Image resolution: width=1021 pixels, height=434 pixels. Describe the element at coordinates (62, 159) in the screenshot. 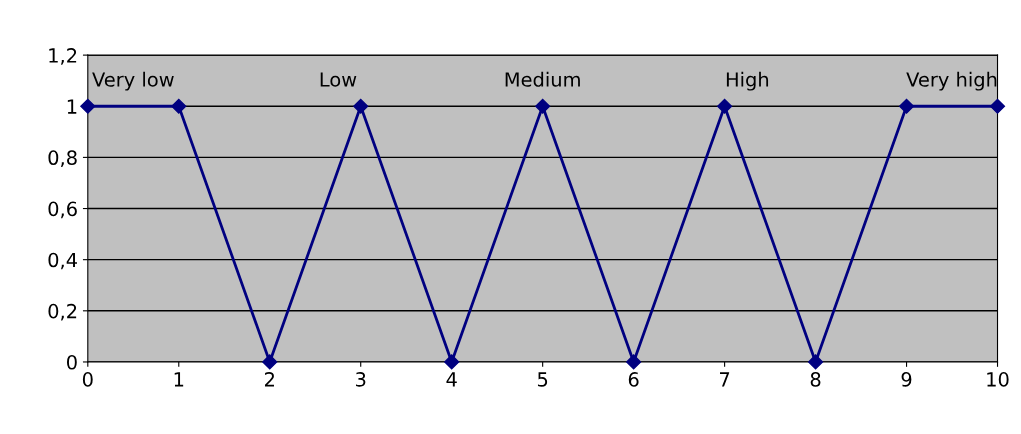

I see `y-tick-label: 0,8` at that location.